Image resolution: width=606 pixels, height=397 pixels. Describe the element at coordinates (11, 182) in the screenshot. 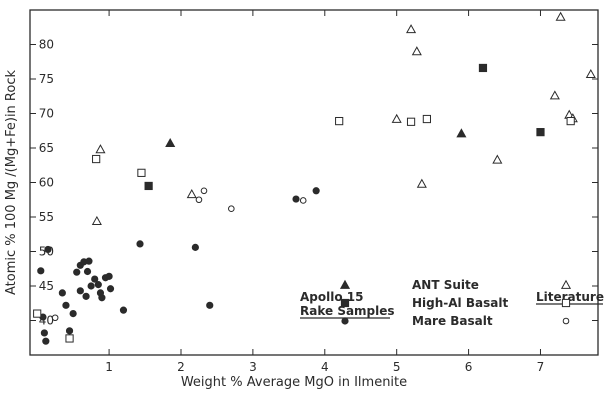

I see `y-axis-title: Atomic % 100 Mg /(Mg+Fe)in Rock` at that location.